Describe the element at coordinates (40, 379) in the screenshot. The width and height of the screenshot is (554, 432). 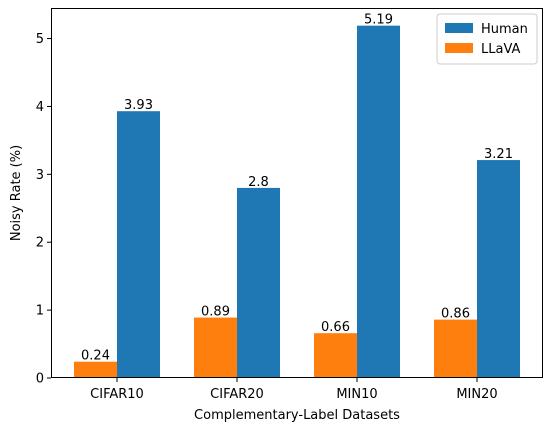
I see `y-tick-label: 0` at that location.